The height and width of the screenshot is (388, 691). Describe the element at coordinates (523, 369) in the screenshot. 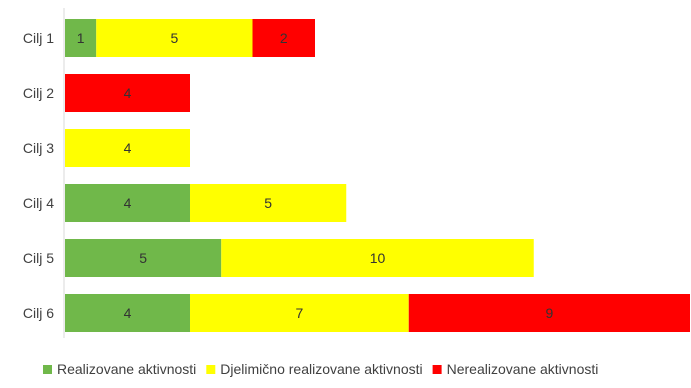

I see `legend-label-nerealizovane-aktivnosti: Nerealizovane aktivnosti` at that location.